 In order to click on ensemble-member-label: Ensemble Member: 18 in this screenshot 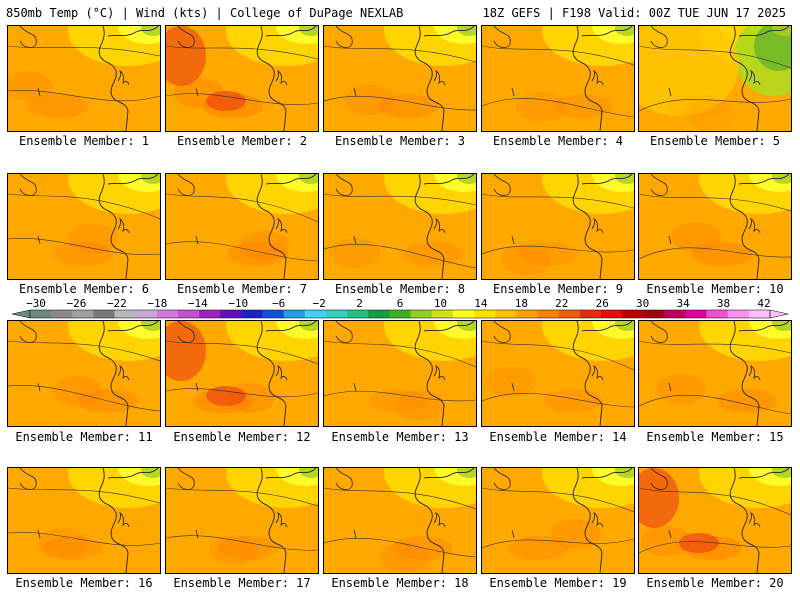, I will do `click(400, 583)`.